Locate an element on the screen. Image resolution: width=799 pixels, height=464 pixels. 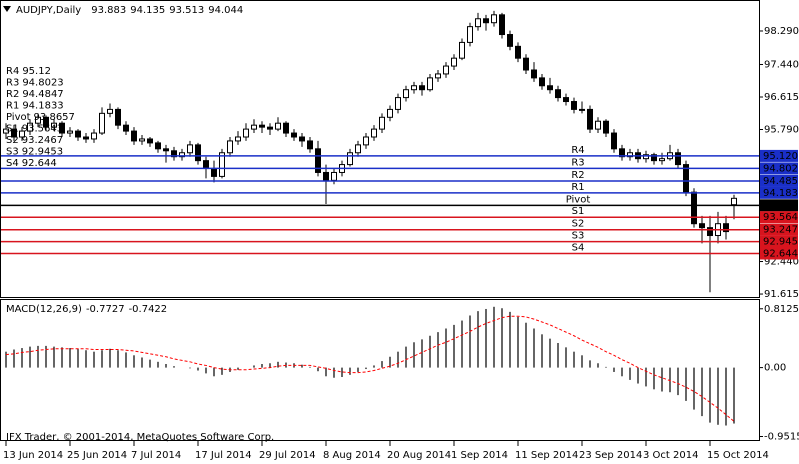
macd-value: -0.7727 is located at coordinates (105, 309).